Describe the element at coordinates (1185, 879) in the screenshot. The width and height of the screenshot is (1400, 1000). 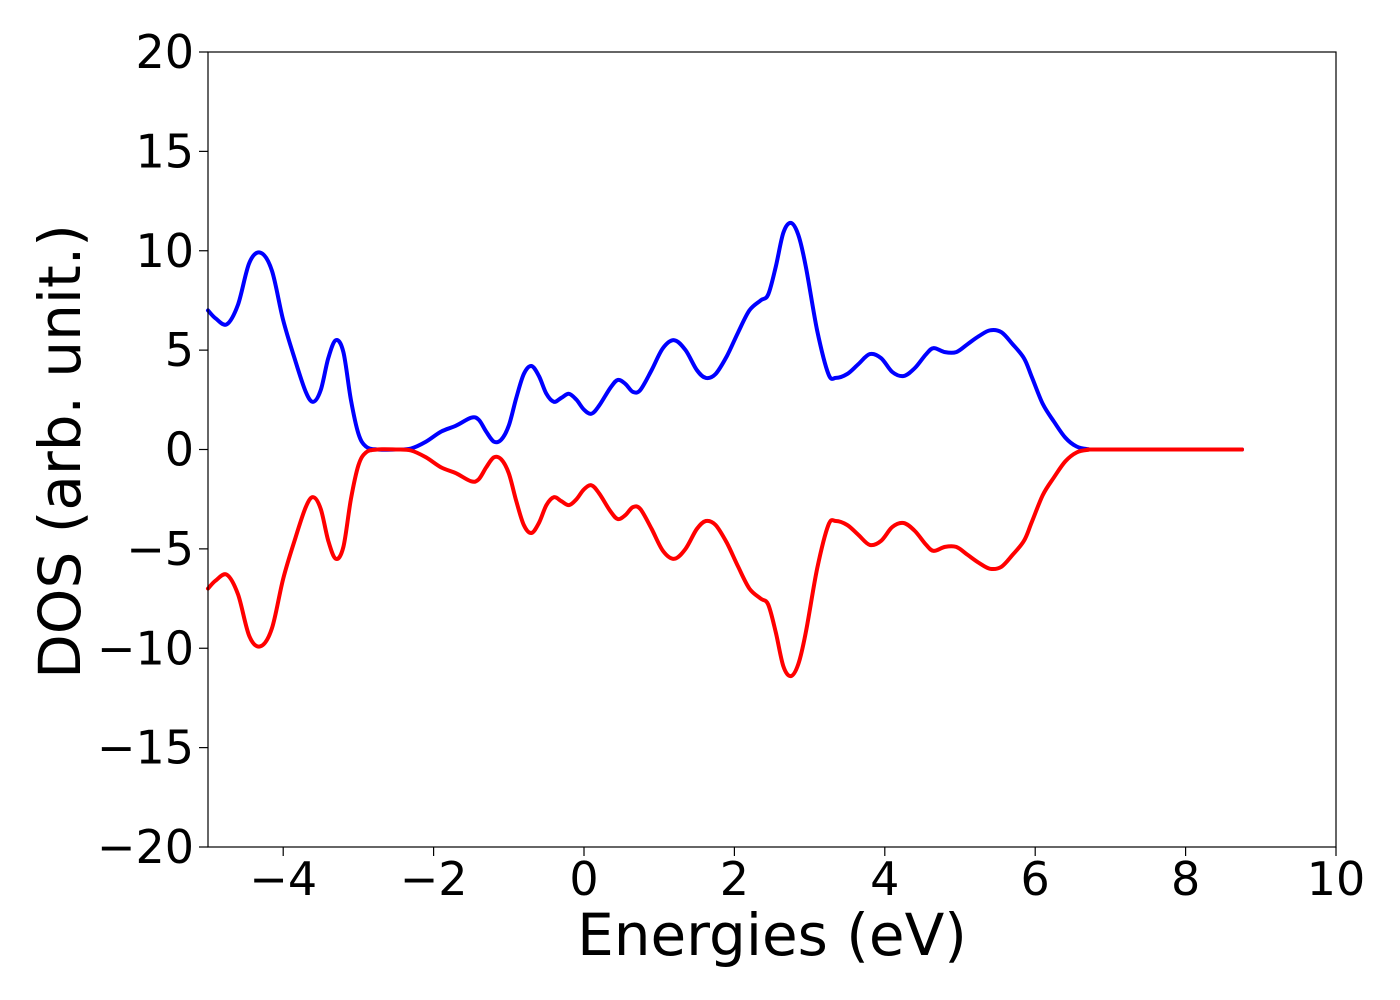
I see `x-tick-label: 8` at that location.